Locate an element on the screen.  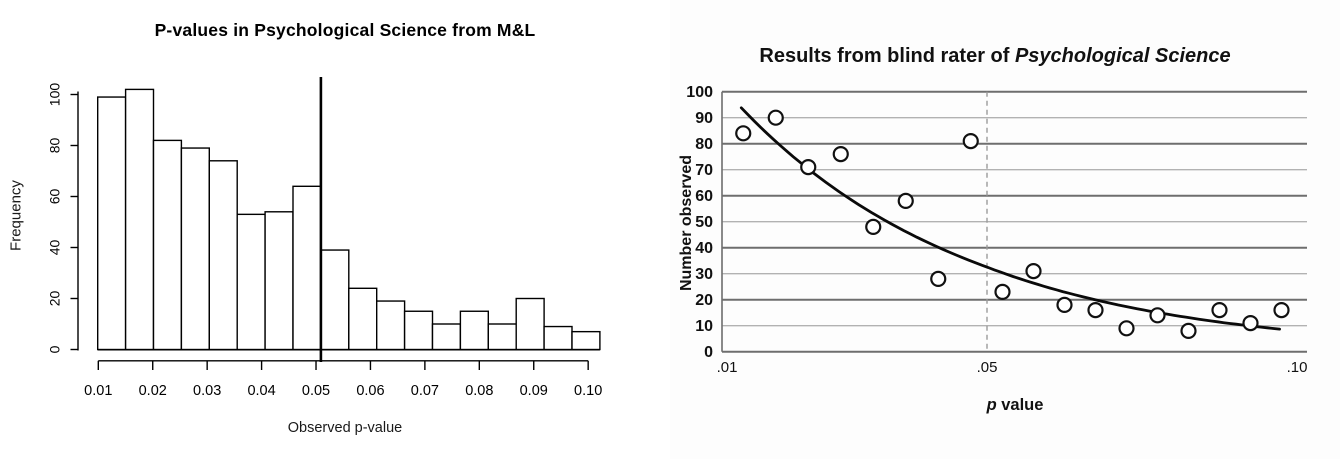
x-axis-tick-label: .05 is located at coordinates (987, 367).